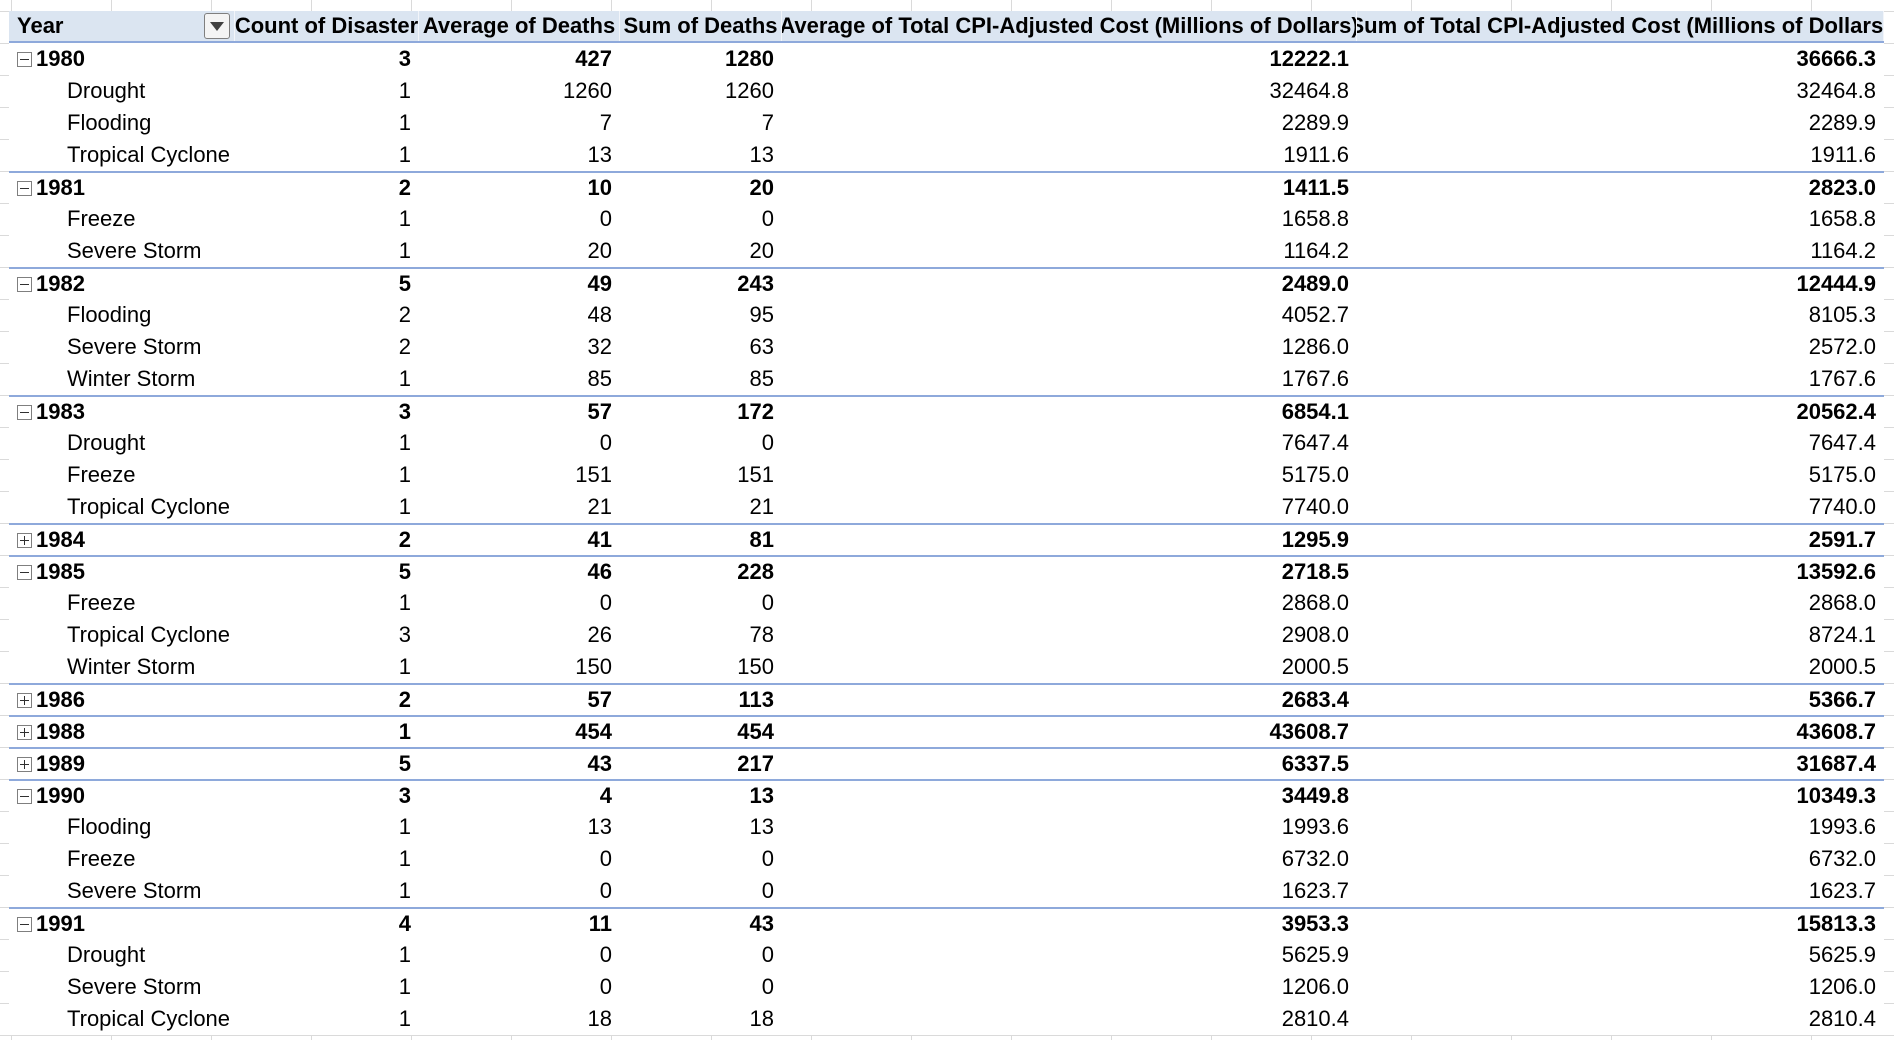 The image size is (1894, 1040). I want to click on avg-deaths-cell: 10, so click(599, 187).